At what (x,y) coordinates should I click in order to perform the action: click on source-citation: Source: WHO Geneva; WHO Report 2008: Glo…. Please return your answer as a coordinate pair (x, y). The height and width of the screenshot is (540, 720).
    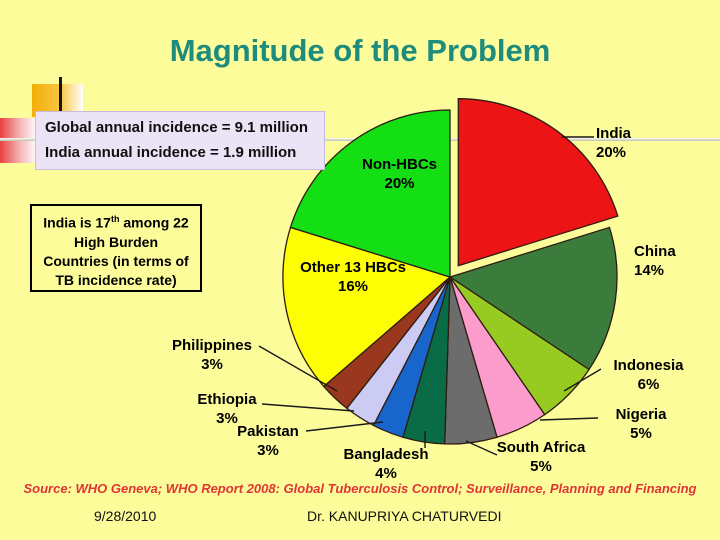
    Looking at the image, I should click on (360, 488).